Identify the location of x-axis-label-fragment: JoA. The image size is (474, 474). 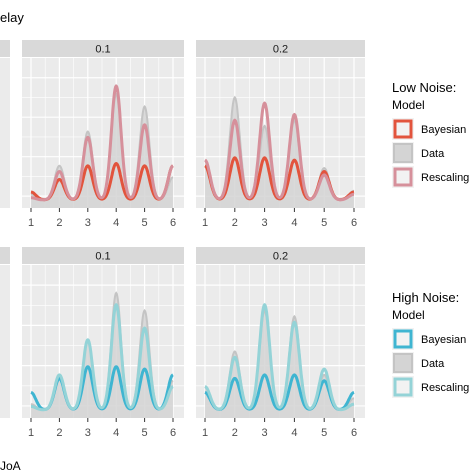
(10, 466).